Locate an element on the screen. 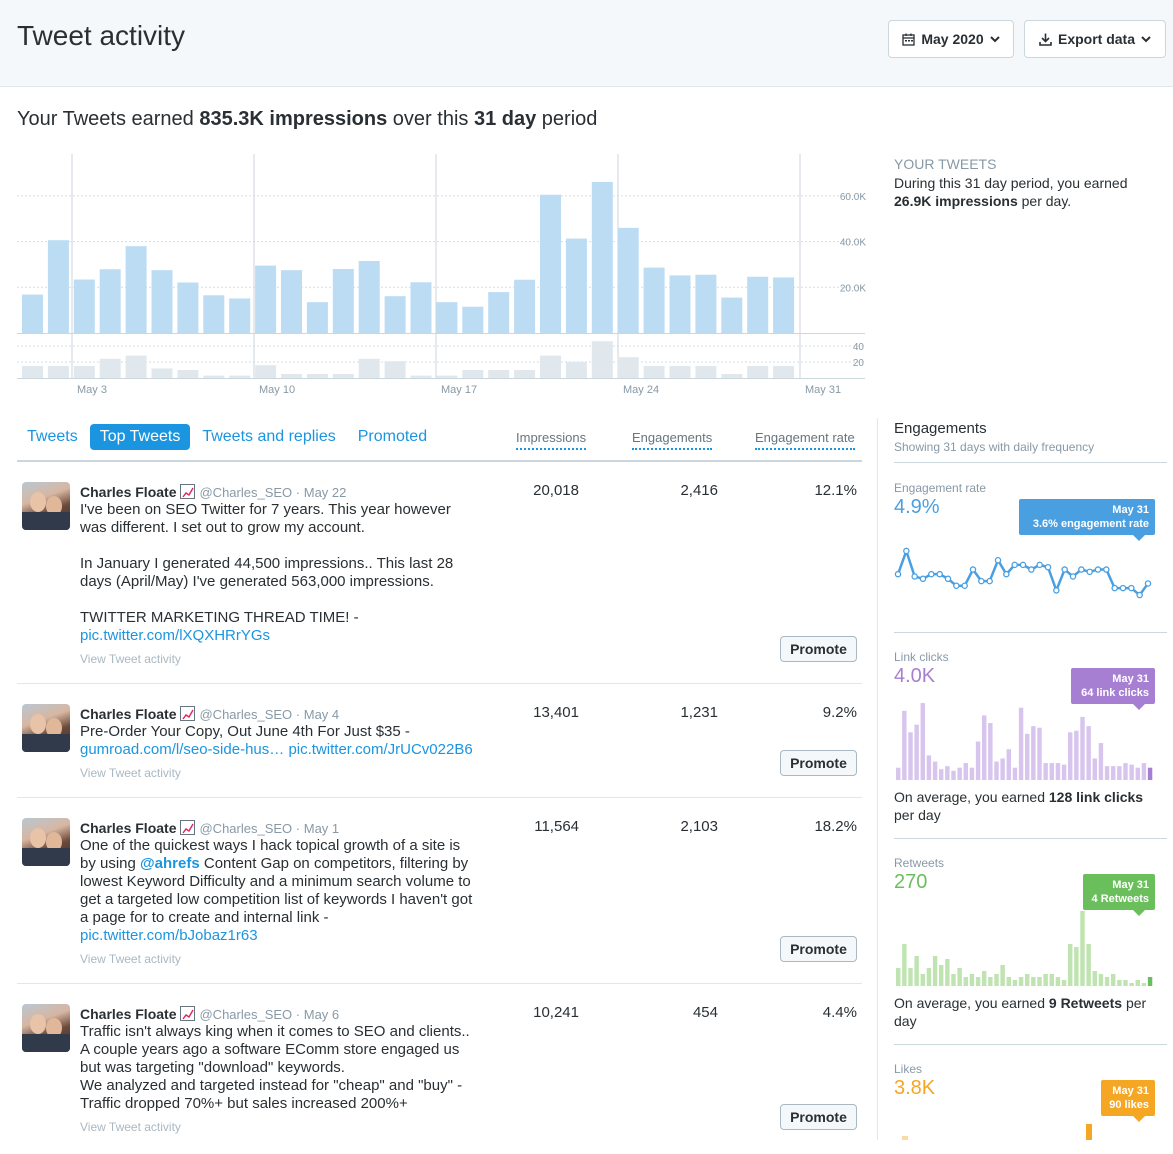  tab-tweets: Tweets is located at coordinates (52, 436).